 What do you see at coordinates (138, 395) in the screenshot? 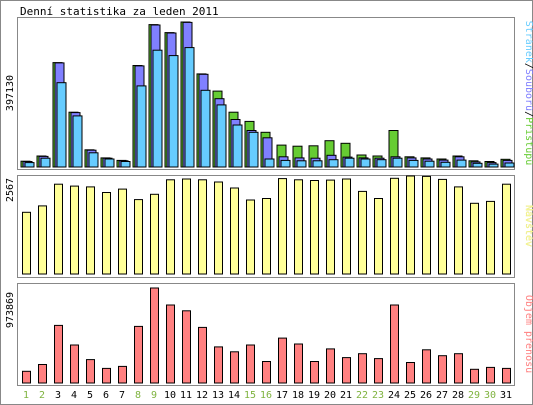
I see `day-label-8: 8` at bounding box center [138, 395].